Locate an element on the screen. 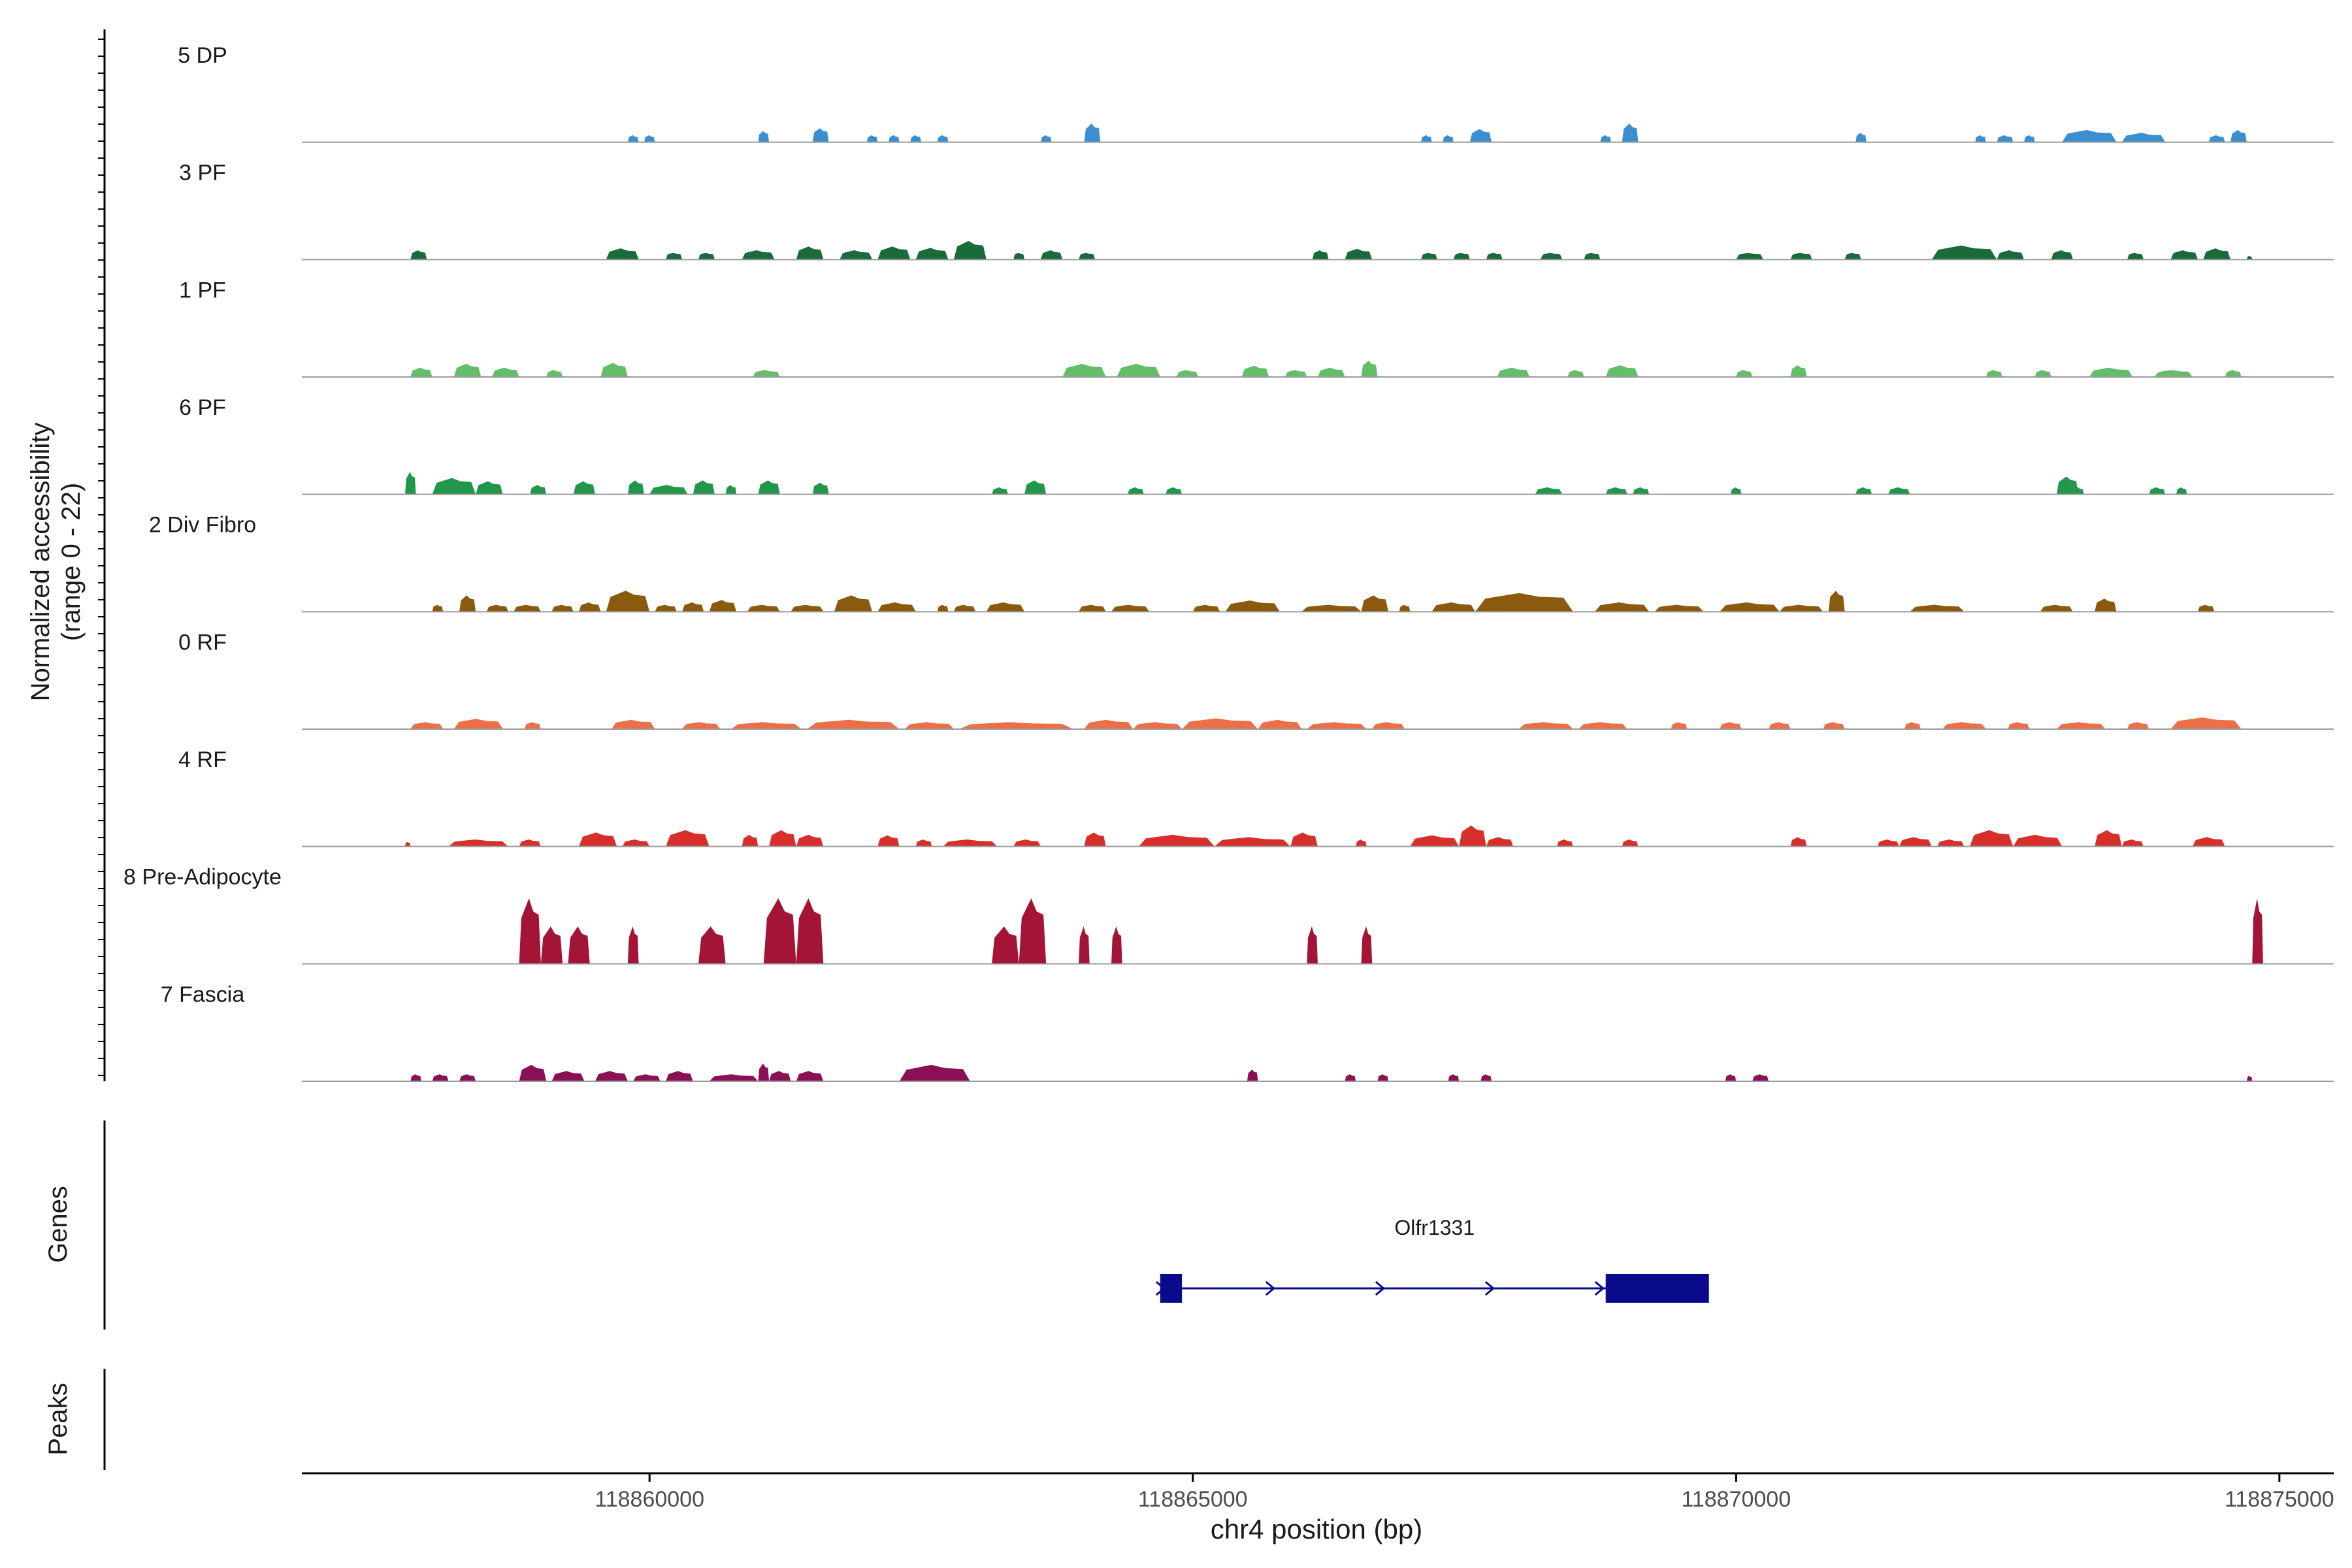 The image size is (2352, 1568). peaks-track-label: Peaks is located at coordinates (58, 1418).